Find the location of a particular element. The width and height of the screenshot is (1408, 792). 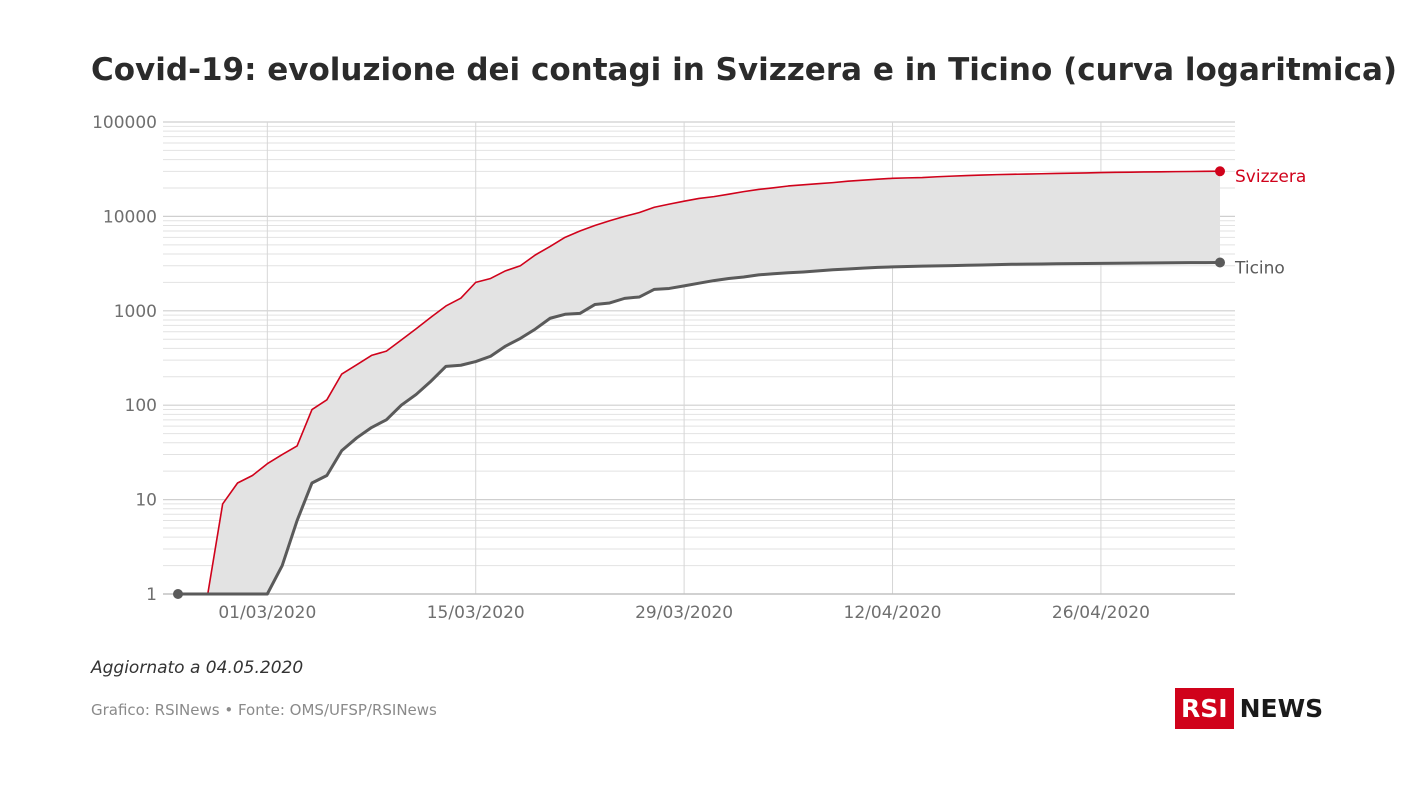

x-tick-label: 29/03/2020 is located at coordinates (684, 613).